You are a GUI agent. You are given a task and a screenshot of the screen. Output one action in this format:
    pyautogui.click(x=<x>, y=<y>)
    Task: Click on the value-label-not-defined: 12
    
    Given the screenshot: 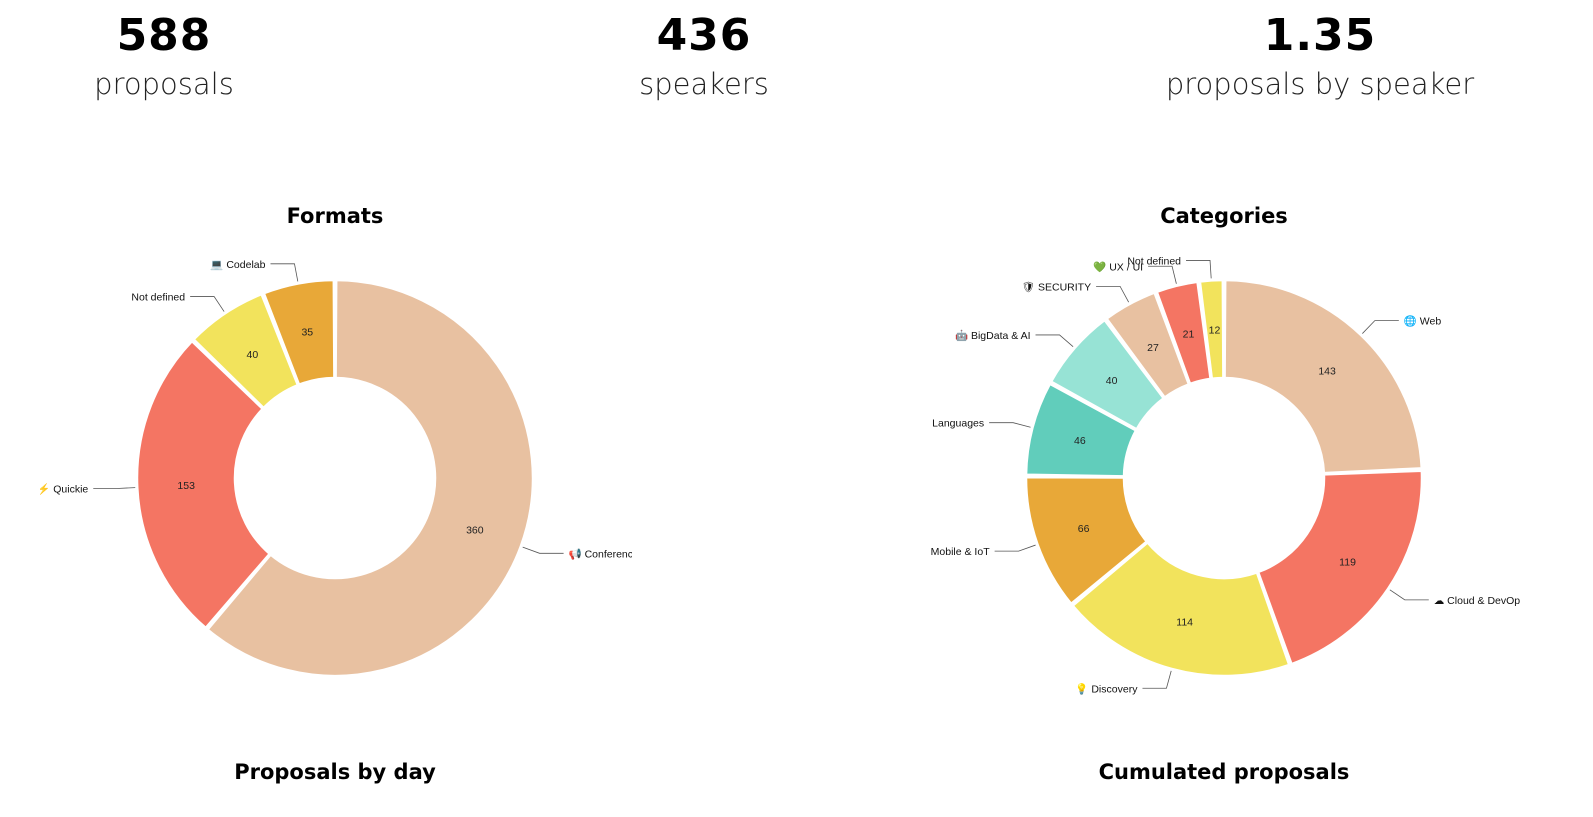 What is the action you would take?
    pyautogui.click(x=1215, y=330)
    